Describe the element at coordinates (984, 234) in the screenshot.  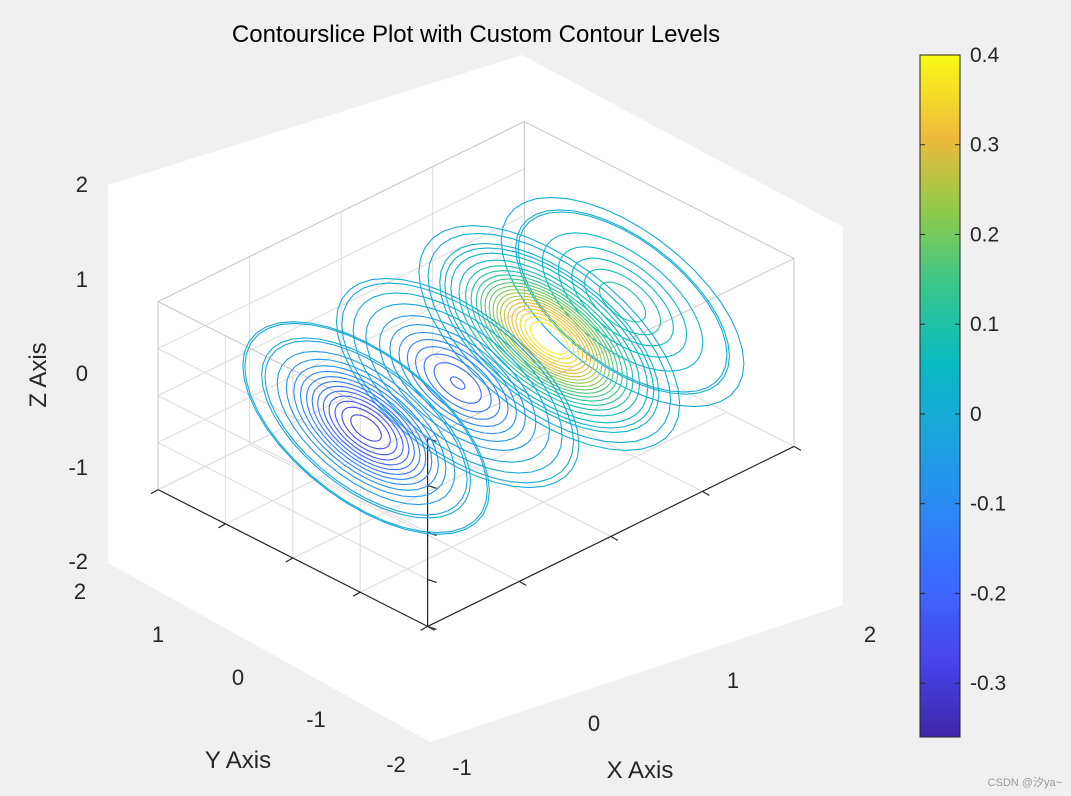
I see `colorbar-tick-label: 0.2` at that location.